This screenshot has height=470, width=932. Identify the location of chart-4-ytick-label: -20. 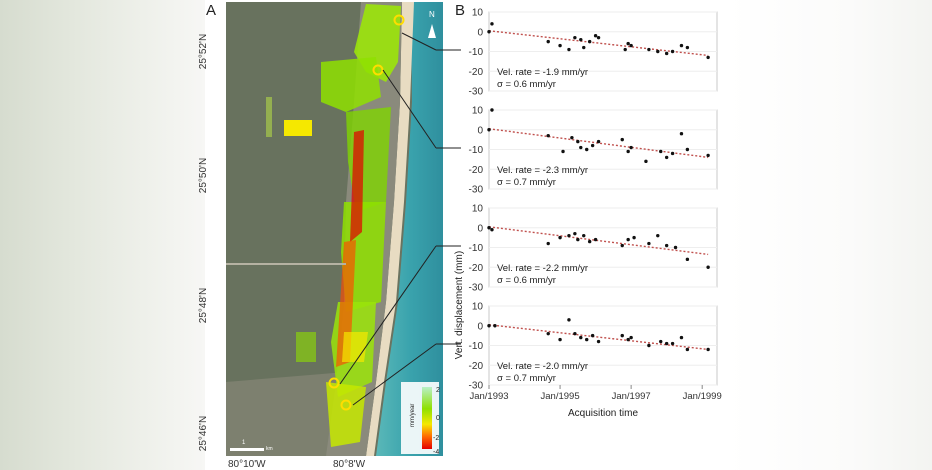
(476, 366).